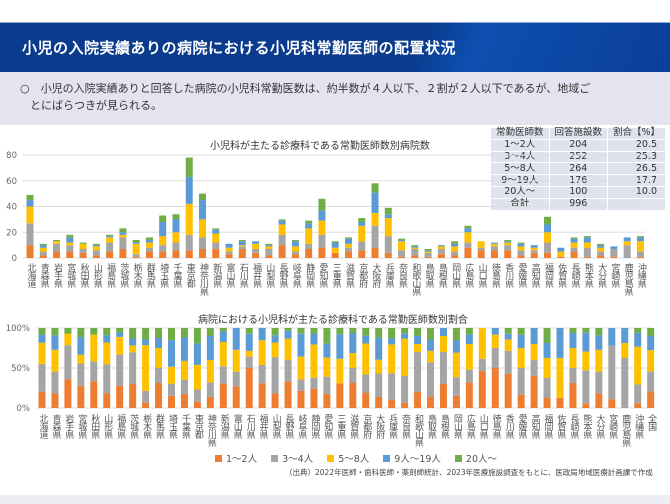  I want to click on x-tick-label: 鹿児島県, so click(625, 430).